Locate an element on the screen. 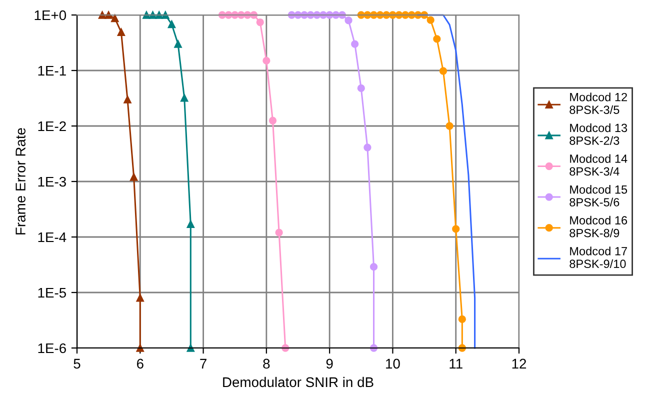  x-tick-label: 6 is located at coordinates (140, 363).